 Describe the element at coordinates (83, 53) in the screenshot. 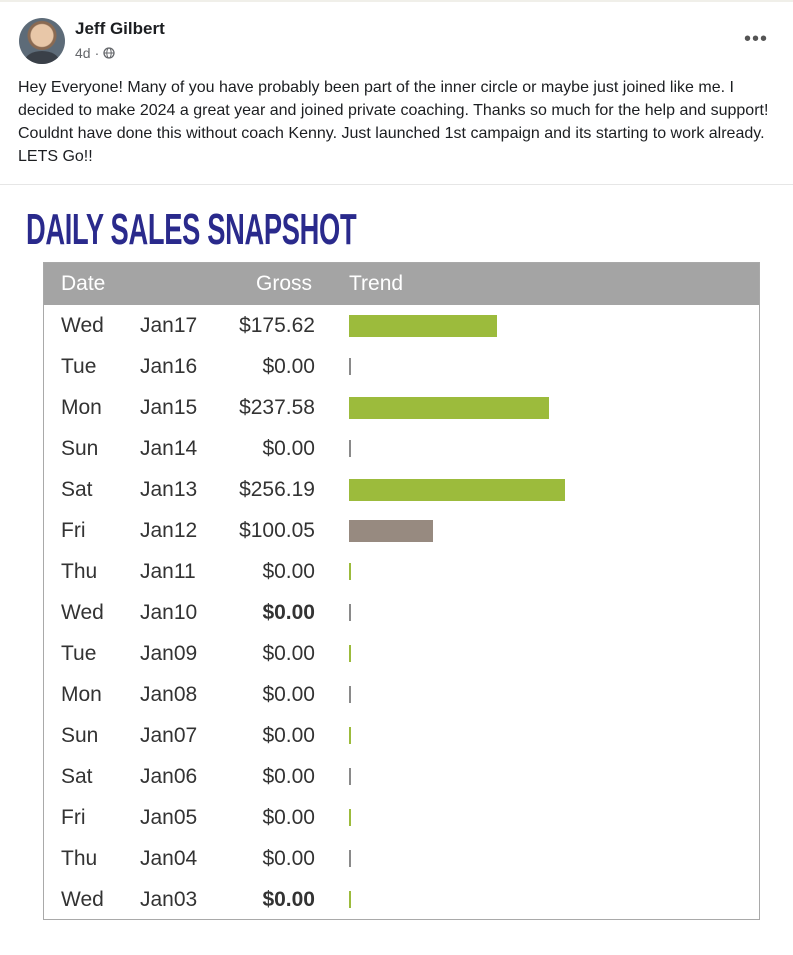

I see `post-time: 4d` at that location.